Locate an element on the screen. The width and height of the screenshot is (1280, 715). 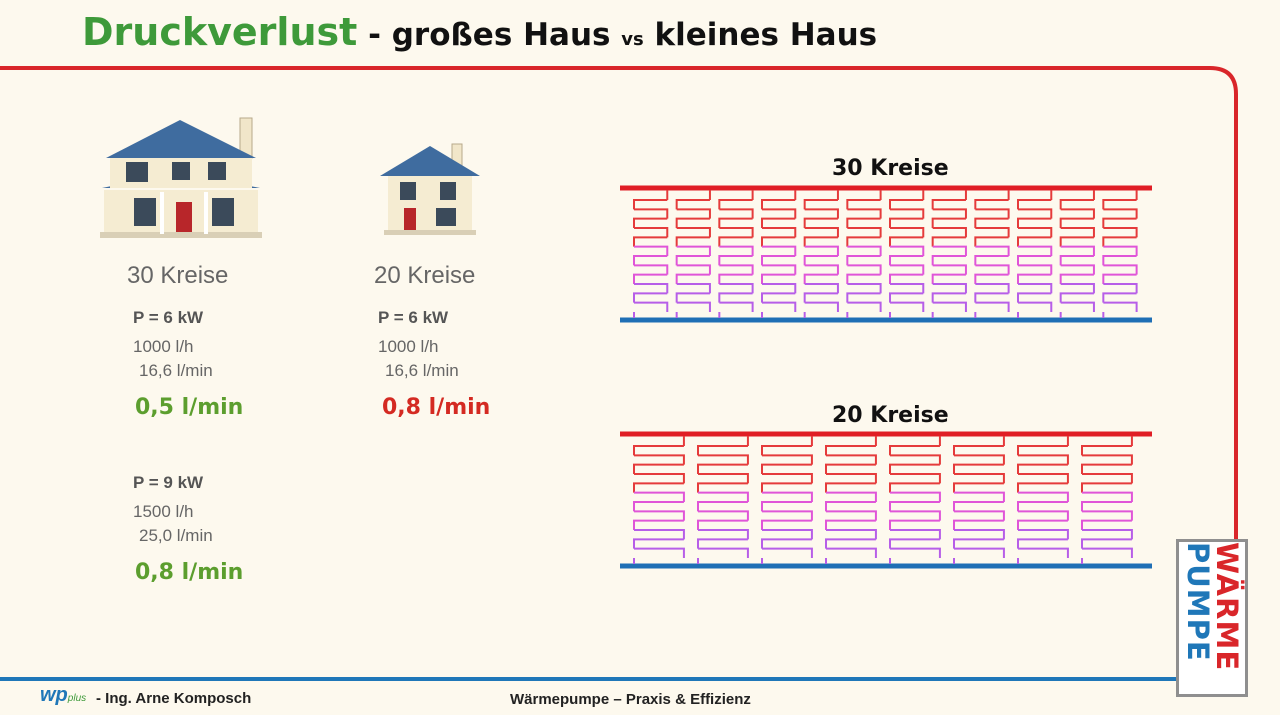
house2-s1-flow-min: 16,6 l/min is located at coordinates (422, 370).